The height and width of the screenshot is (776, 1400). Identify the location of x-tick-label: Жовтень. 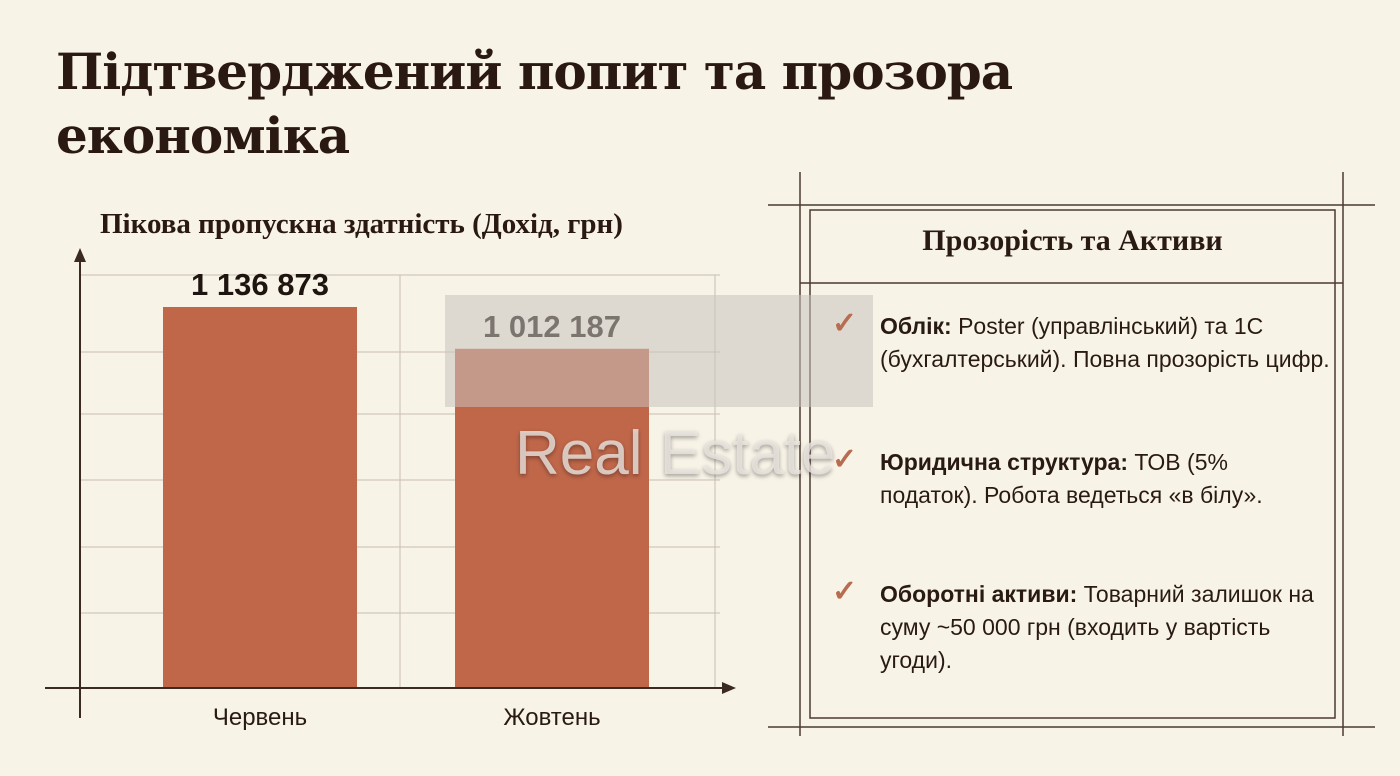
(551, 717).